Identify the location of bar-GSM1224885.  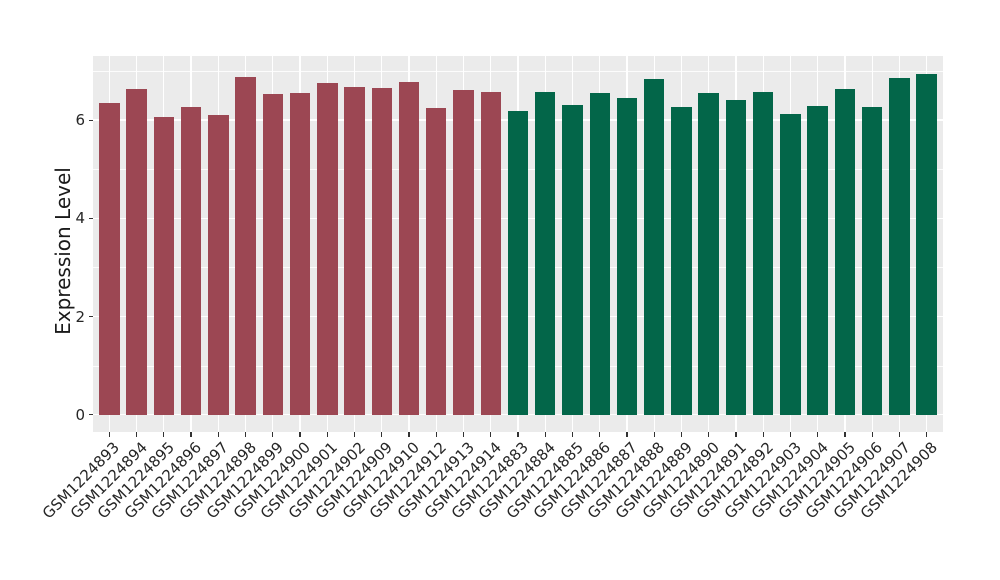
(572, 259).